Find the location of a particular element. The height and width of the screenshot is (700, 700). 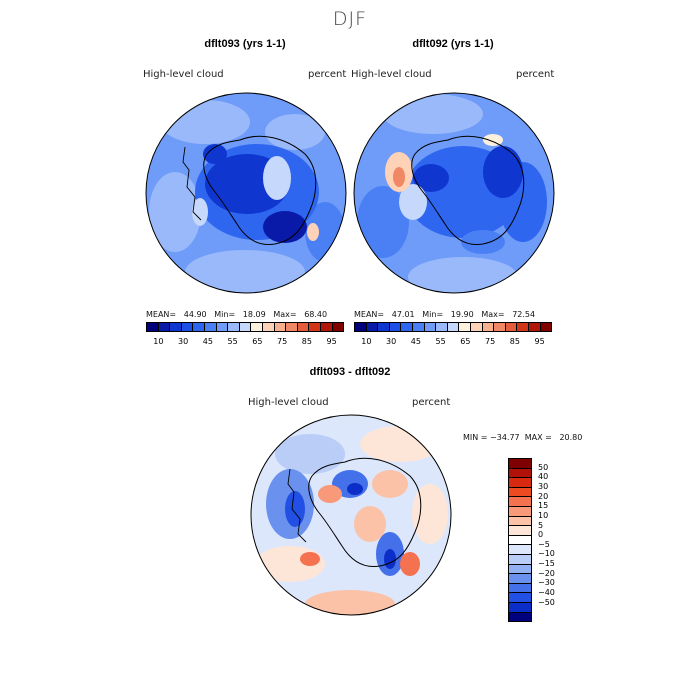

diff-colorbar-tick-label: 30 is located at coordinates (543, 486).